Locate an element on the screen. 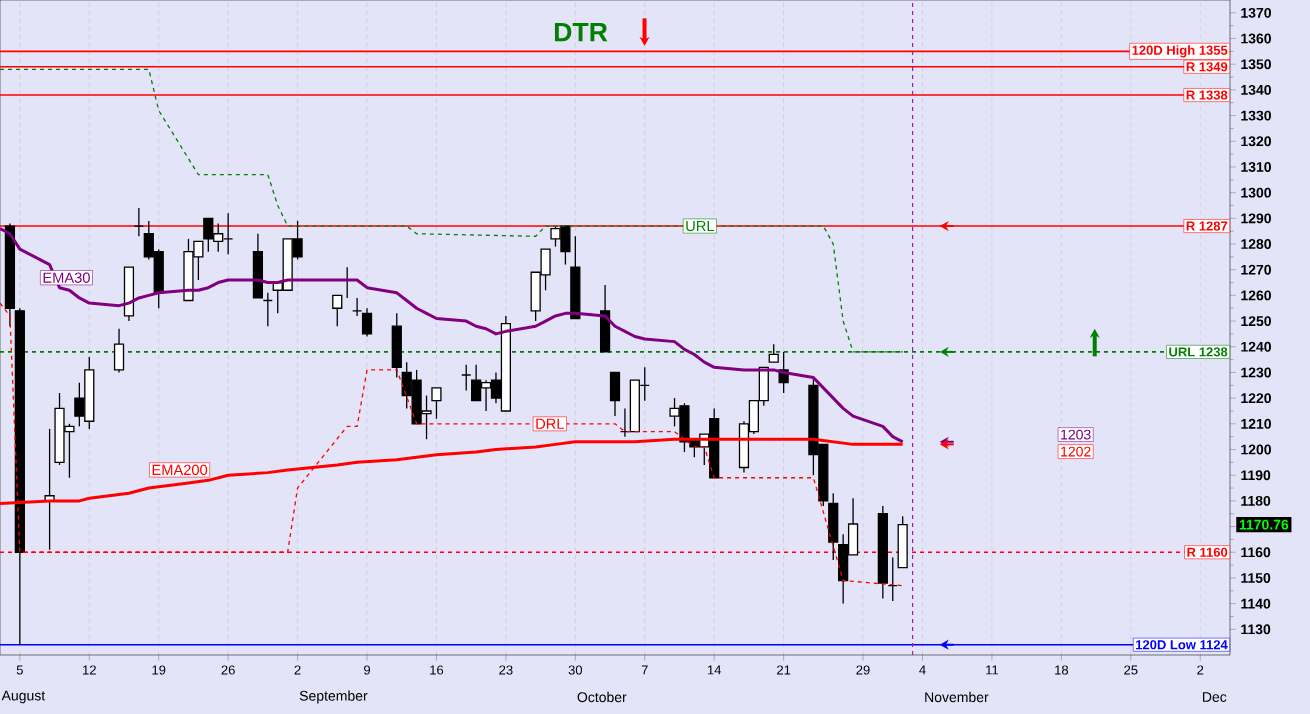 Image resolution: width=1310 pixels, height=714 pixels. text: August is located at coordinates (23, 697).